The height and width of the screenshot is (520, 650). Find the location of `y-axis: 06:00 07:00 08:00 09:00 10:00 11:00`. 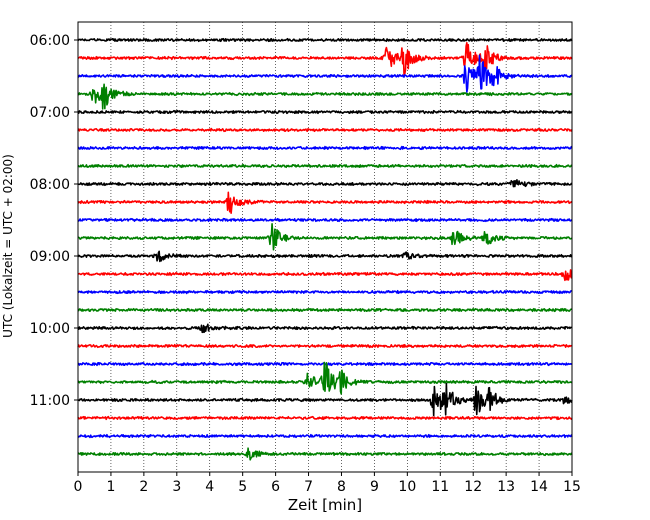

y-axis: 06:00 07:00 08:00 09:00 10:00 11:00 is located at coordinates (54, 221).